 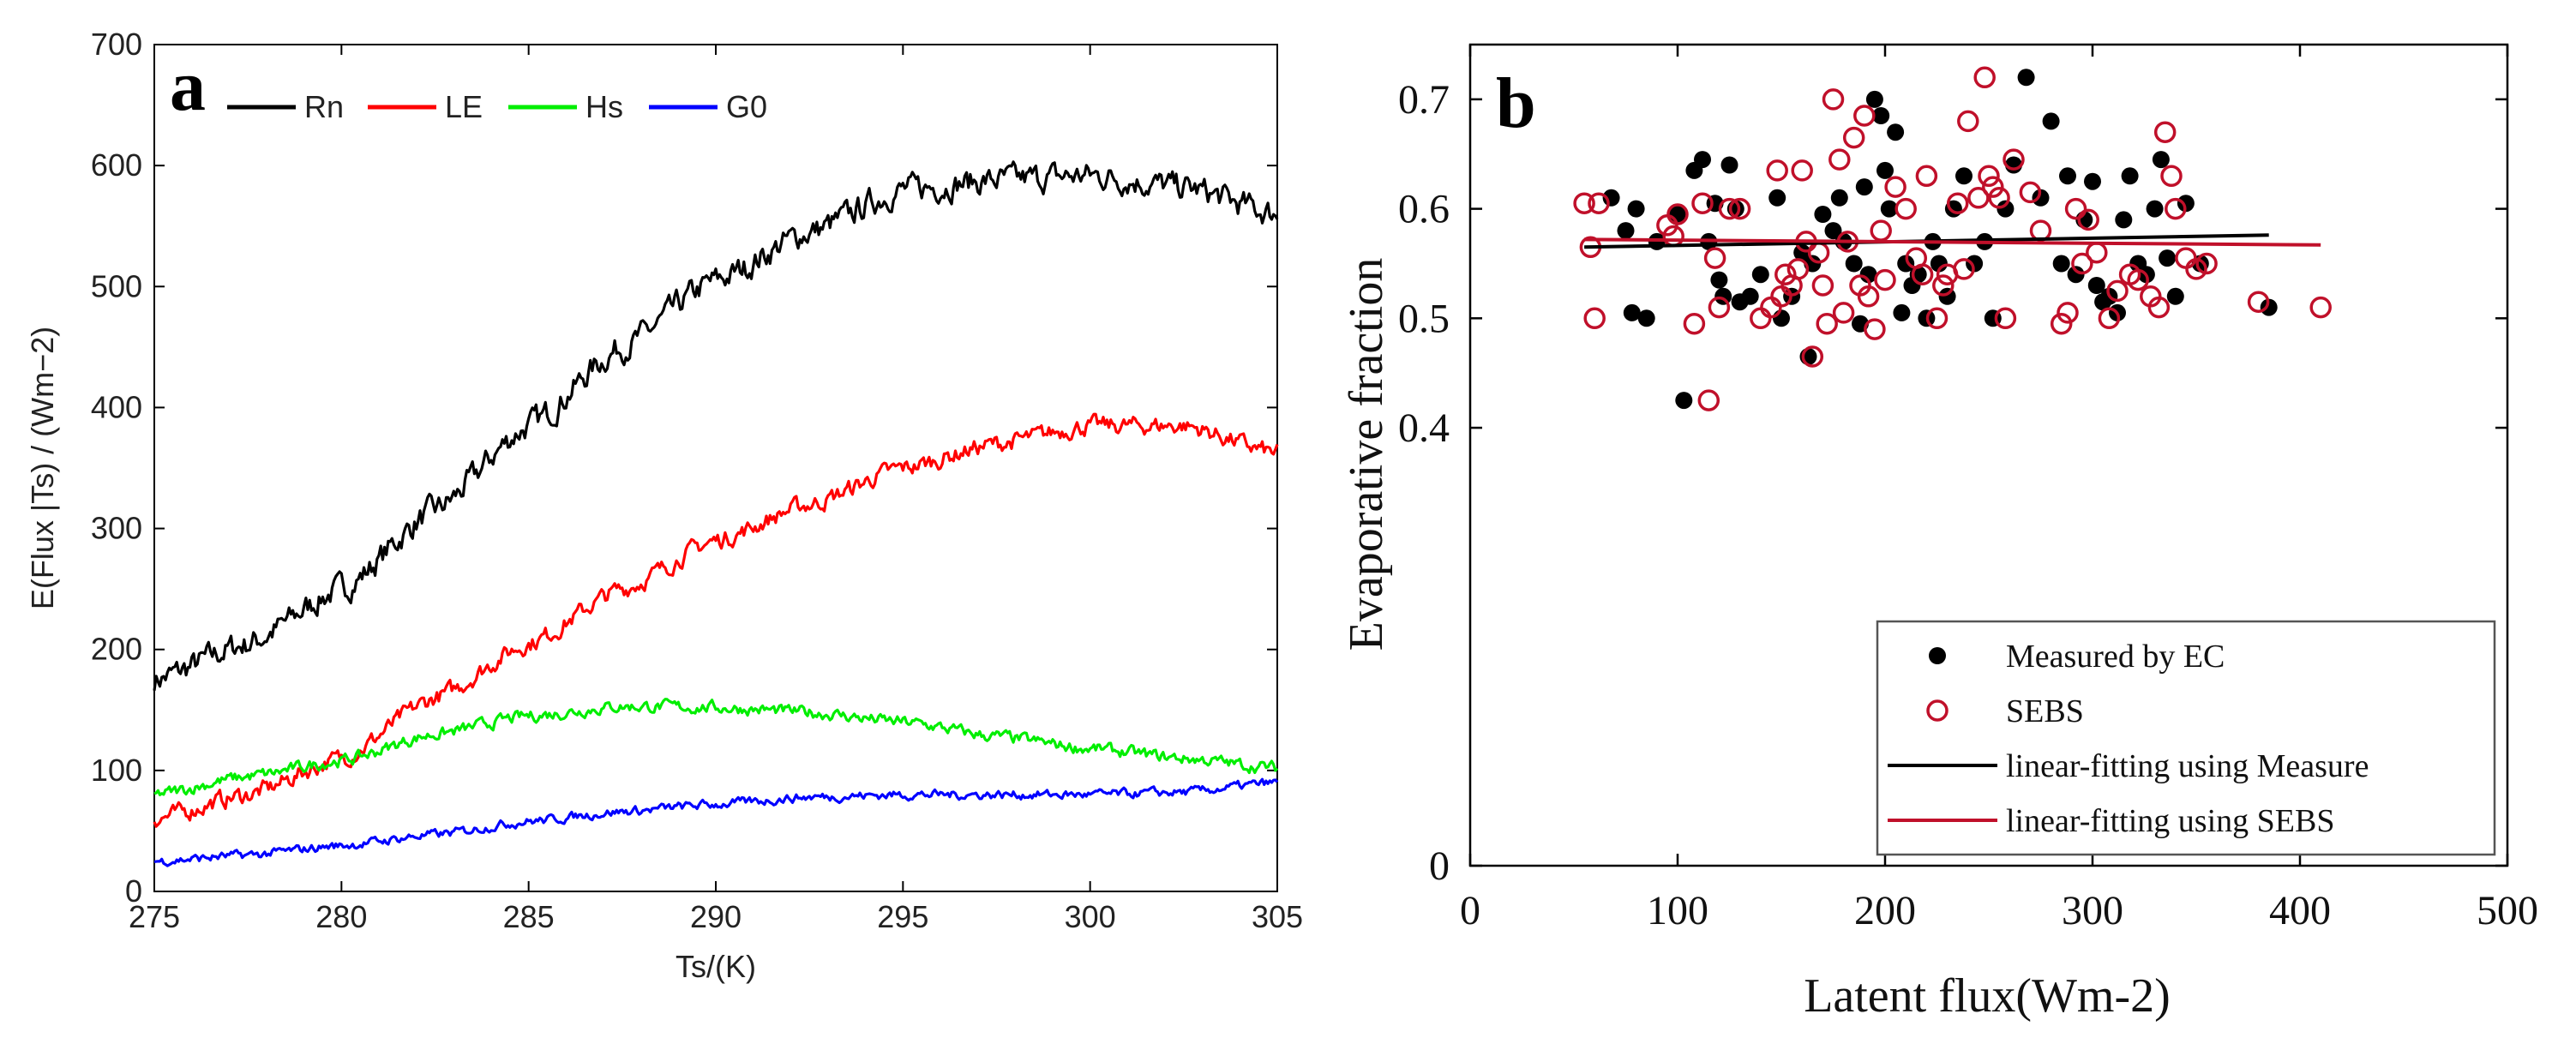 I want to click on panel-b-y-tick-label: 0, so click(x=1439, y=866).